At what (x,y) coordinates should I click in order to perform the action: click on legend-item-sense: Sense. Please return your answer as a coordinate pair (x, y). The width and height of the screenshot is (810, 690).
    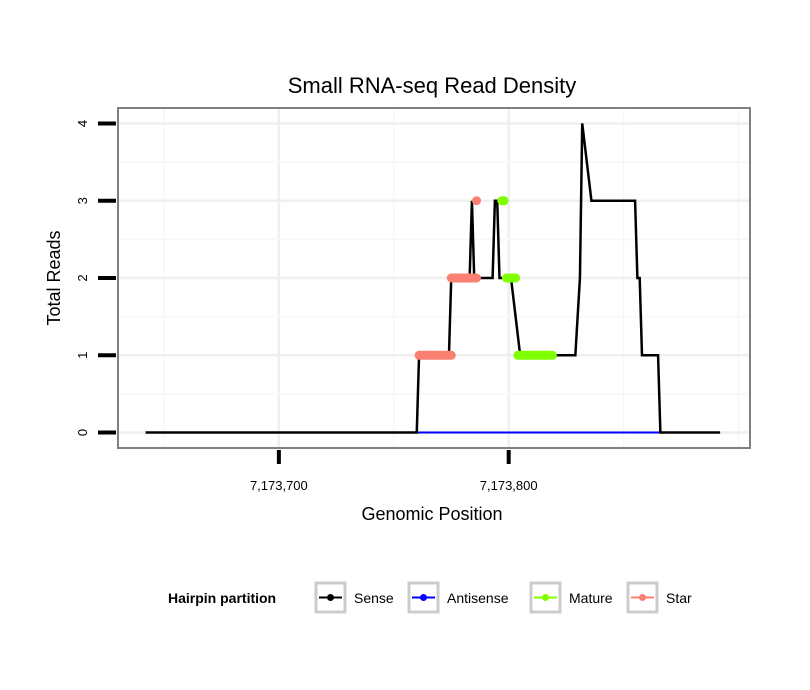
    Looking at the image, I should click on (354, 597).